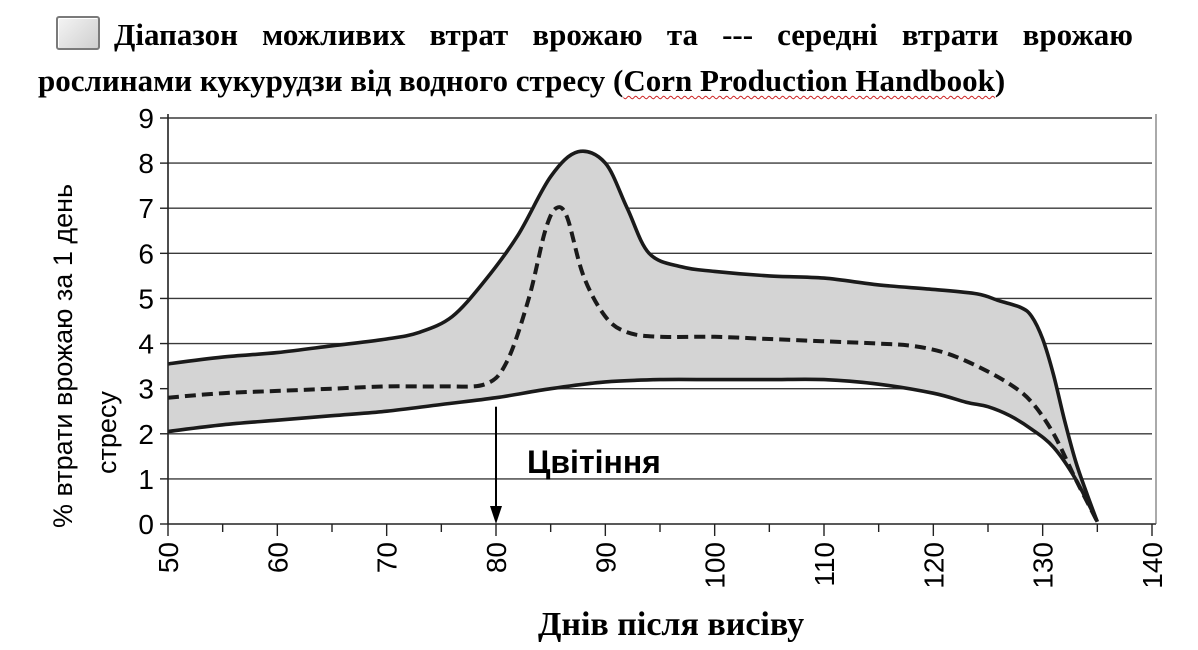 The height and width of the screenshot is (650, 1198). I want to click on y-tick-label: 0, so click(146, 524).